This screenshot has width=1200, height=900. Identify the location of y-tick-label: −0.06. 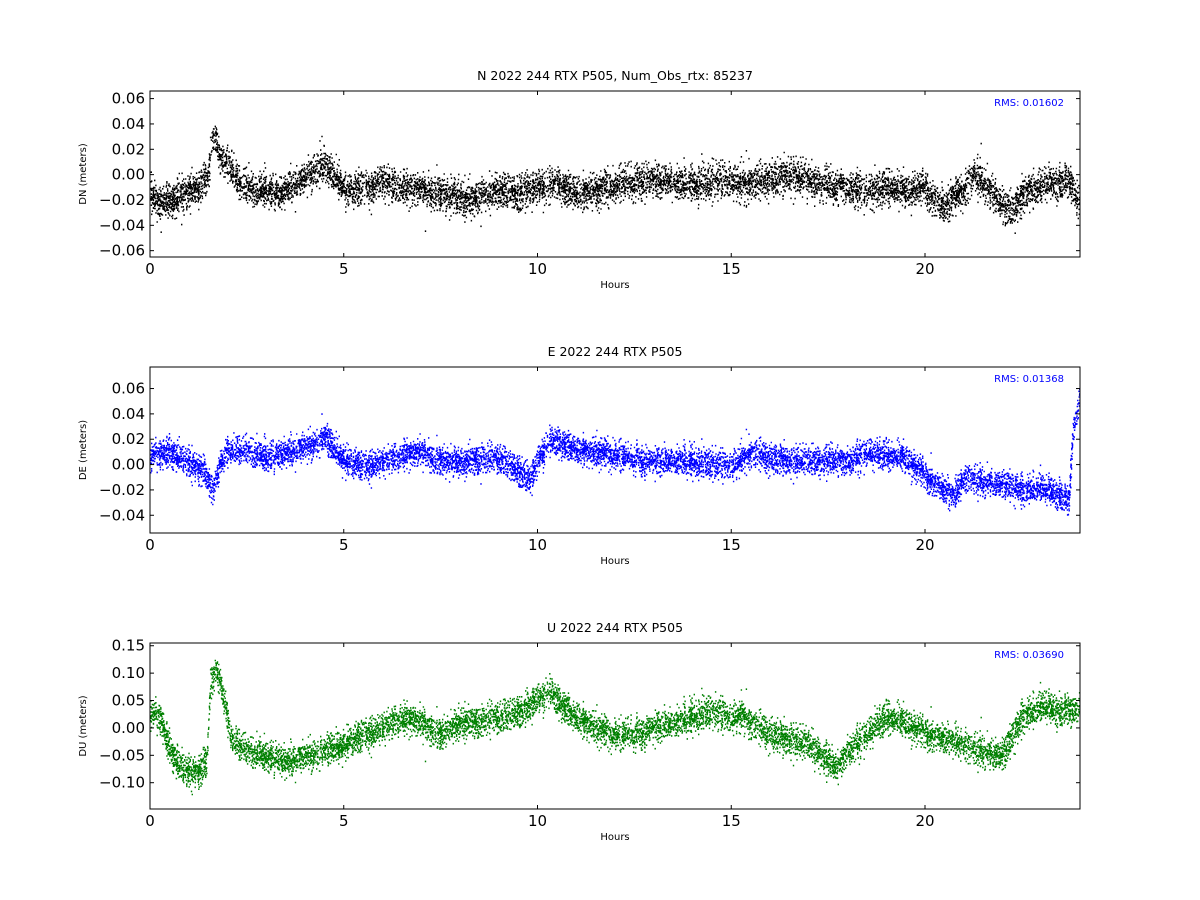
(122, 251).